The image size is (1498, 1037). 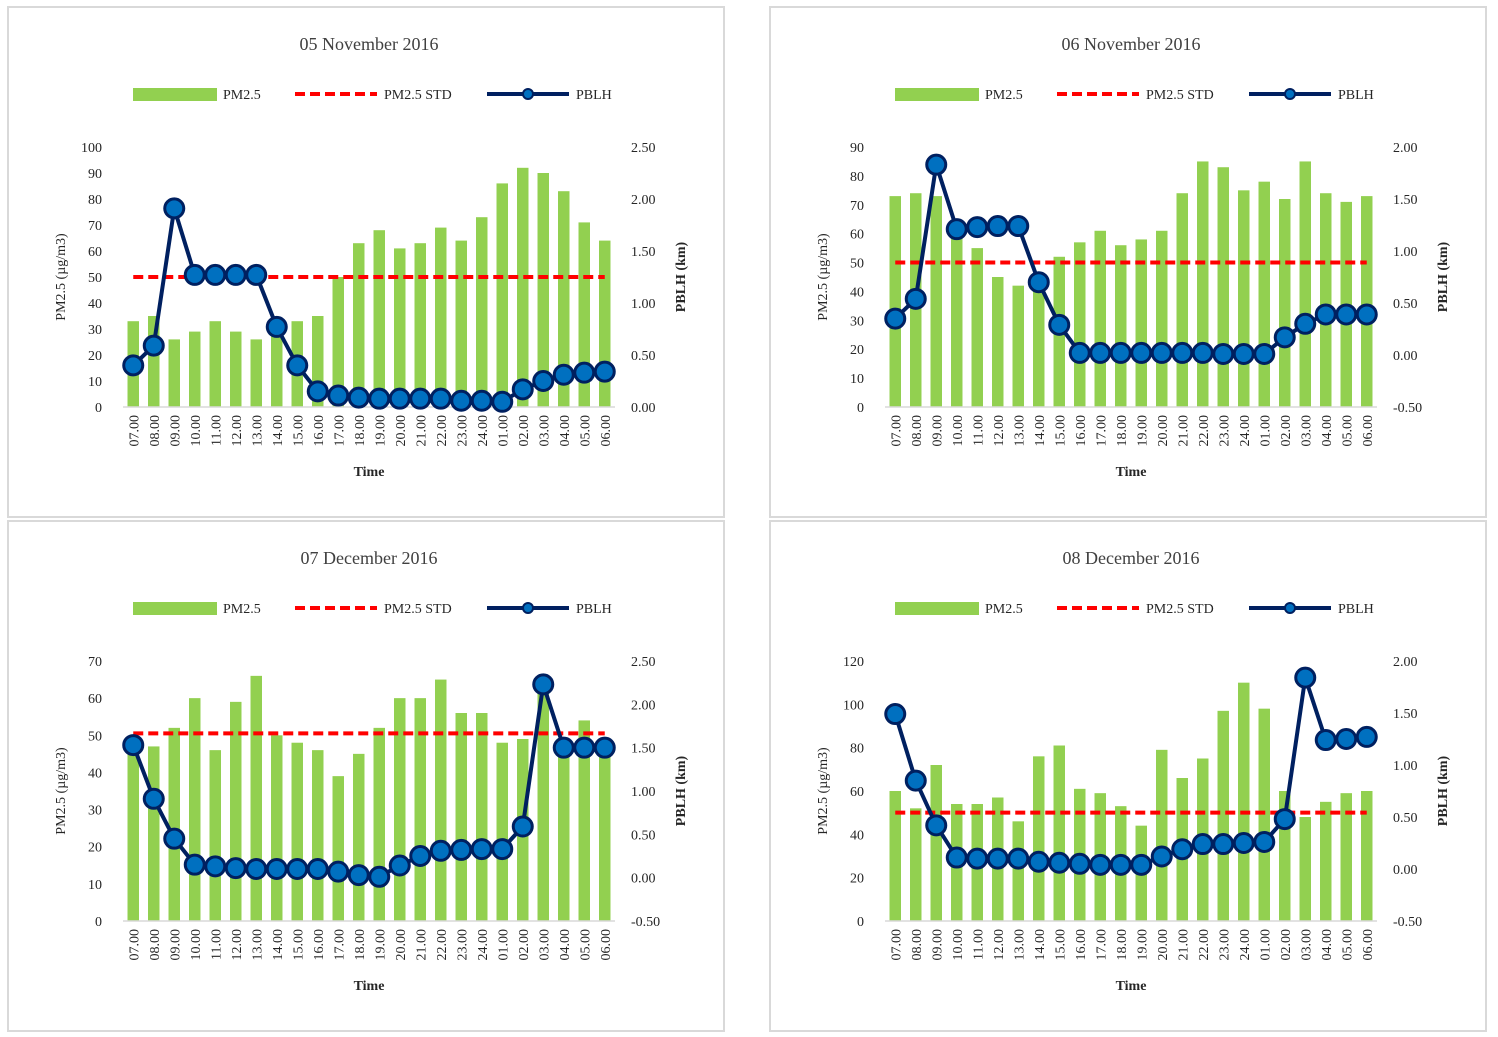 I want to click on y-left-tick-label: 90, so click(x=95, y=174).